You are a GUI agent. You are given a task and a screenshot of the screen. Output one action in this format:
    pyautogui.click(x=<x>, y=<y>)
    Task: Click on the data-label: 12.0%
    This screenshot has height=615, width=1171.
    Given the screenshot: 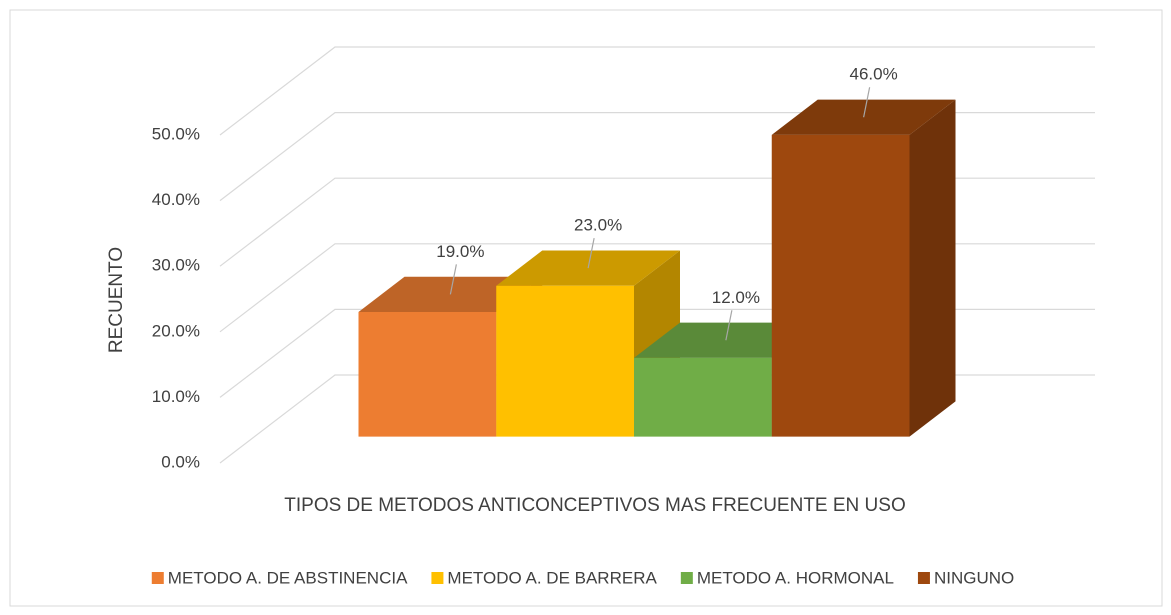 What is the action you would take?
    pyautogui.click(x=736, y=297)
    